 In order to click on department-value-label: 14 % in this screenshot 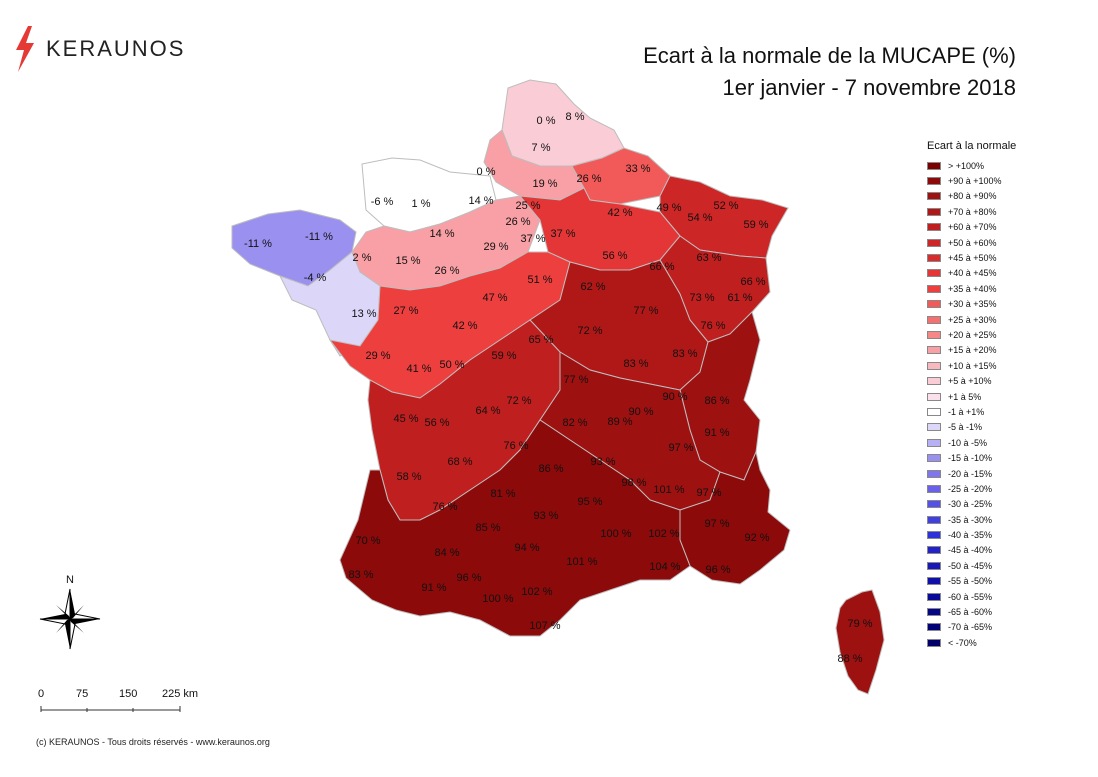, I will do `click(480, 201)`.